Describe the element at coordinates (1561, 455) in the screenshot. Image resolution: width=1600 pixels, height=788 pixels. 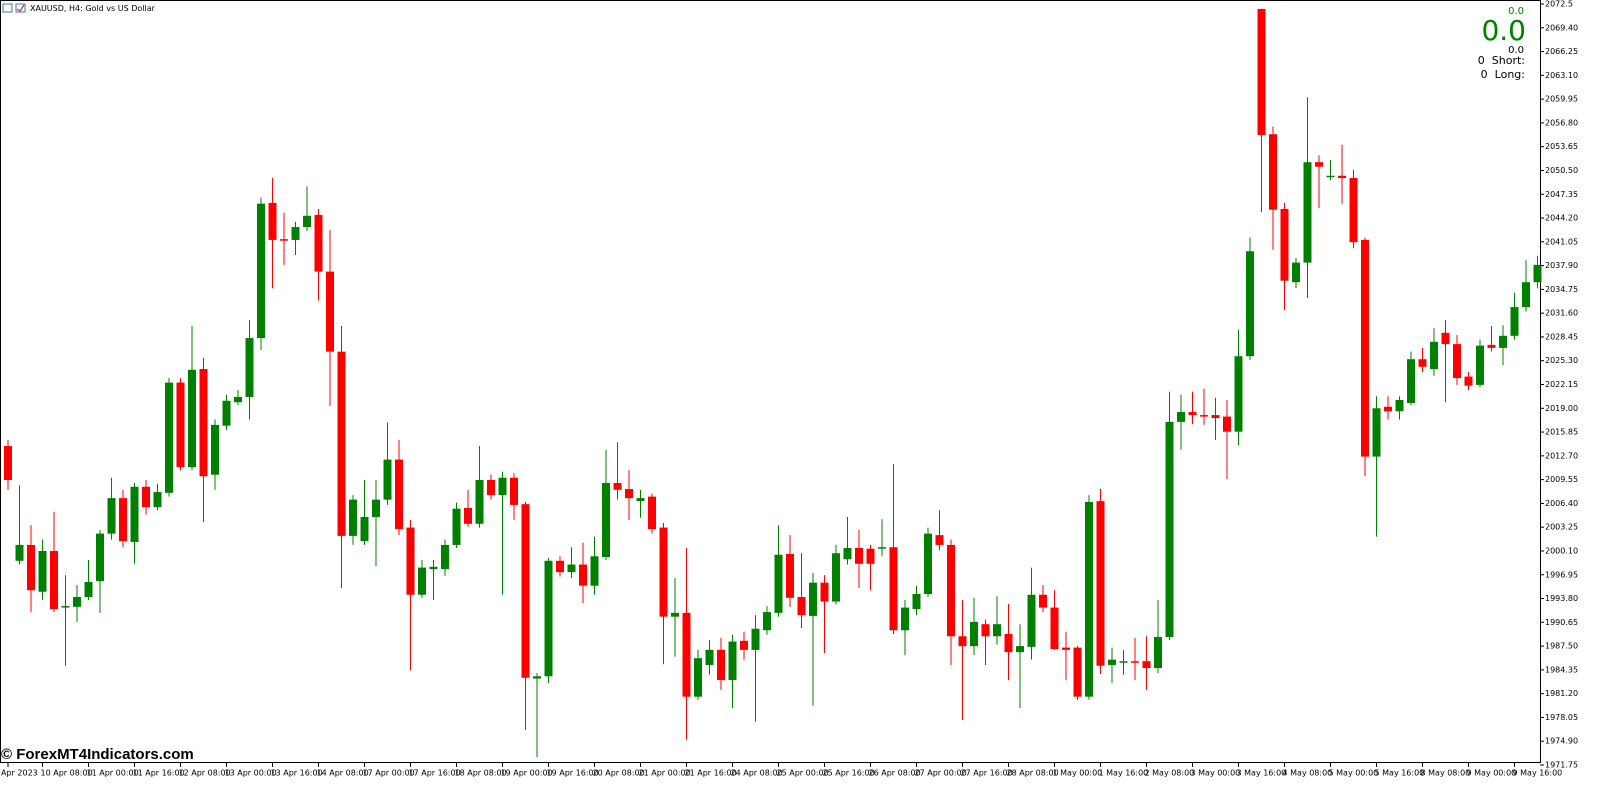
I see `y-tick-label: 2012.70` at that location.